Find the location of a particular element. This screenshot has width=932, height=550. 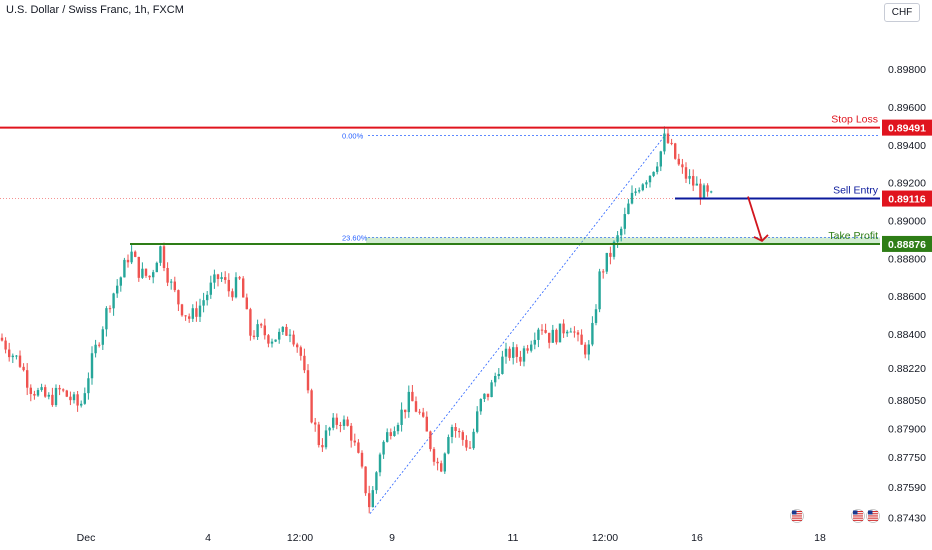

fib-zone is located at coordinates (623, 240).